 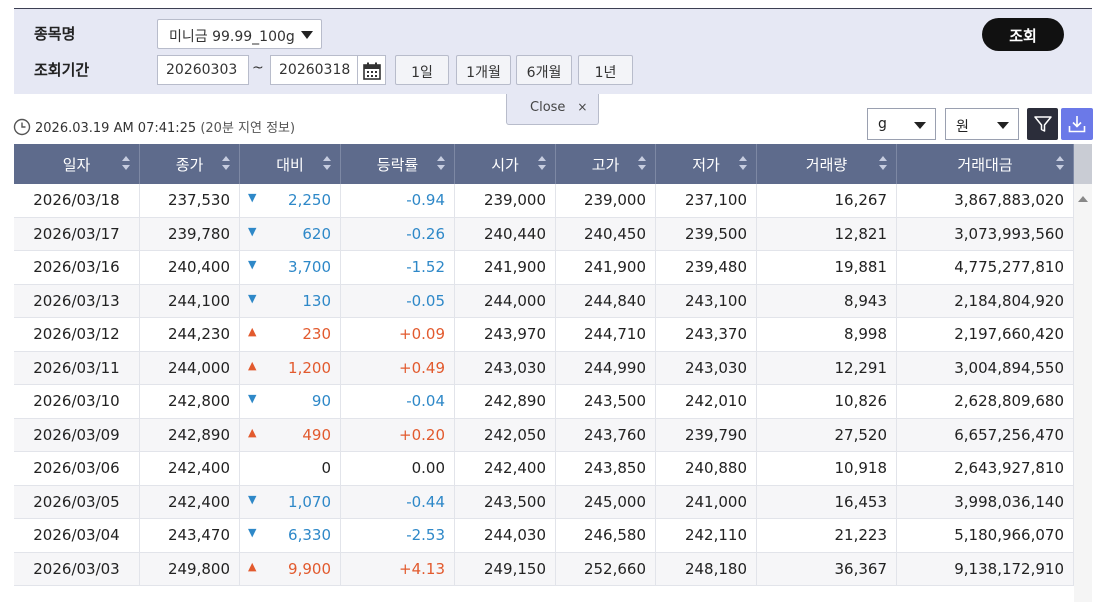 What do you see at coordinates (398, 200) in the screenshot?
I see `cell-rate: -0.94` at bounding box center [398, 200].